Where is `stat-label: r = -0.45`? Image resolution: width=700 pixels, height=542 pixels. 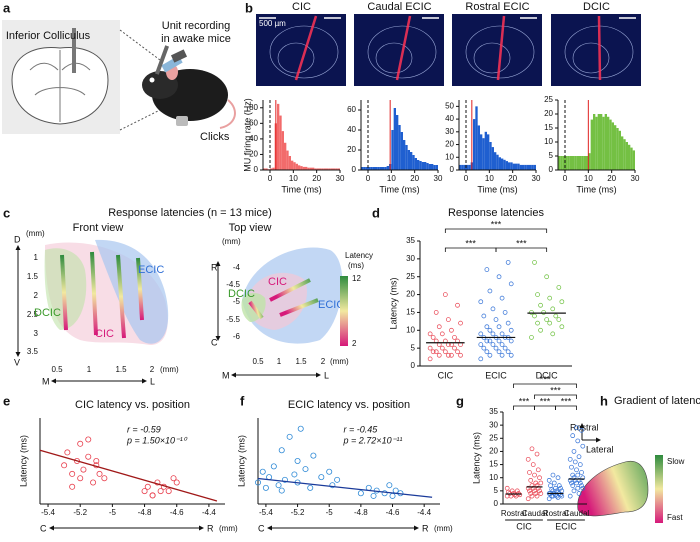 stat-label: r = -0.45 is located at coordinates (361, 429).